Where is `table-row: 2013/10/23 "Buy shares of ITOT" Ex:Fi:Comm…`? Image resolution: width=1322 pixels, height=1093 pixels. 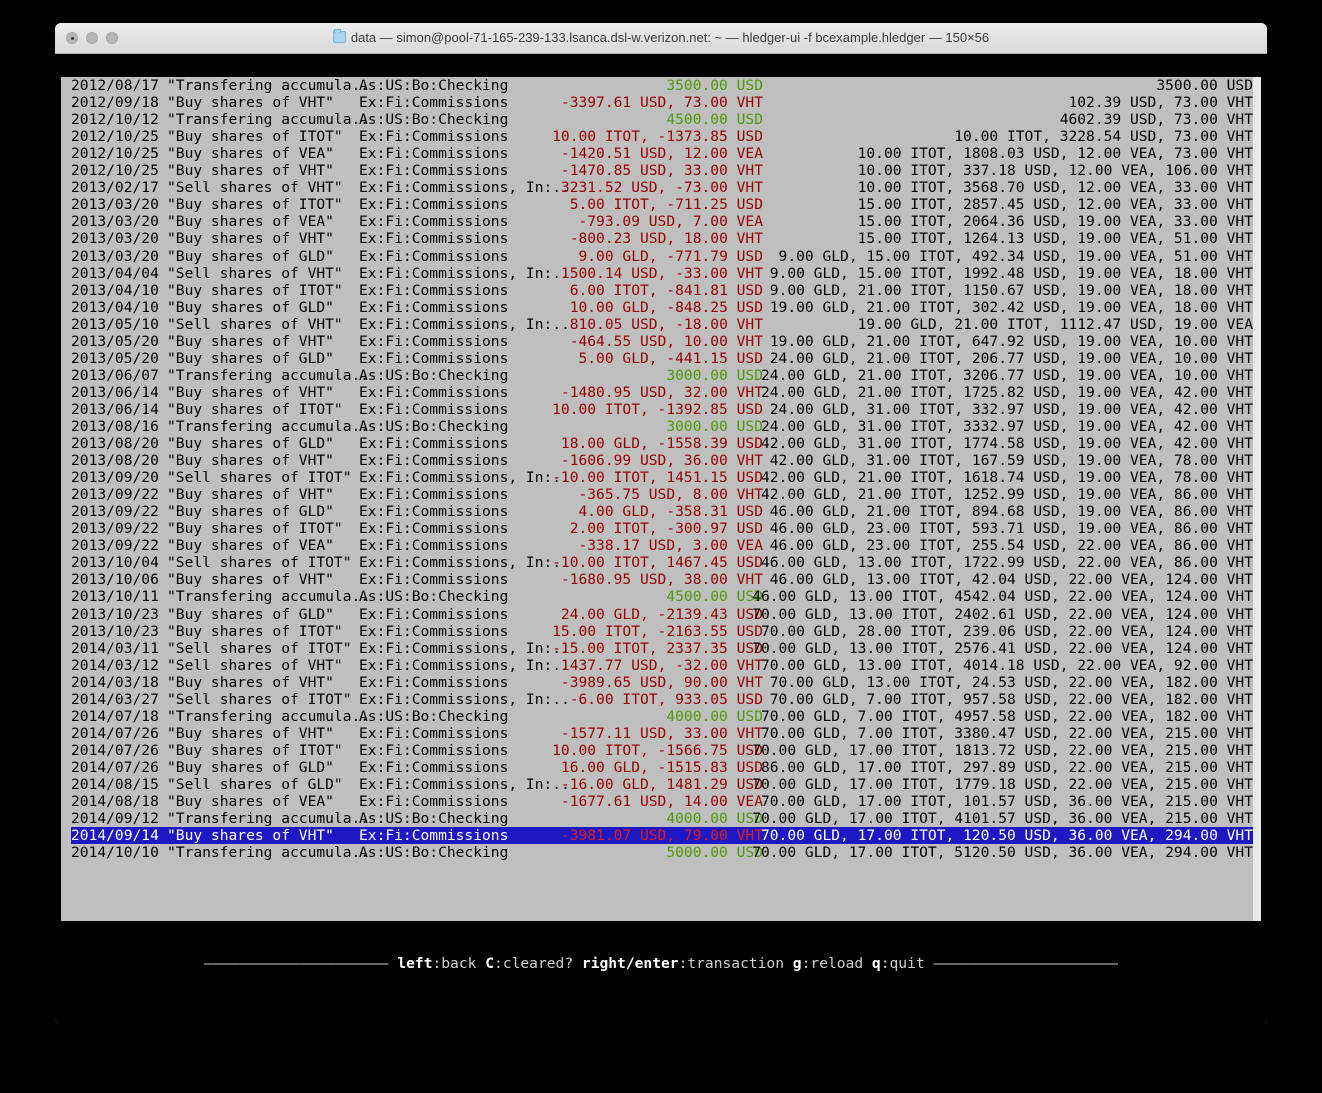
table-row: 2013/10/23 "Buy shares of ITOT" Ex:Fi:Comm… is located at coordinates (662, 631).